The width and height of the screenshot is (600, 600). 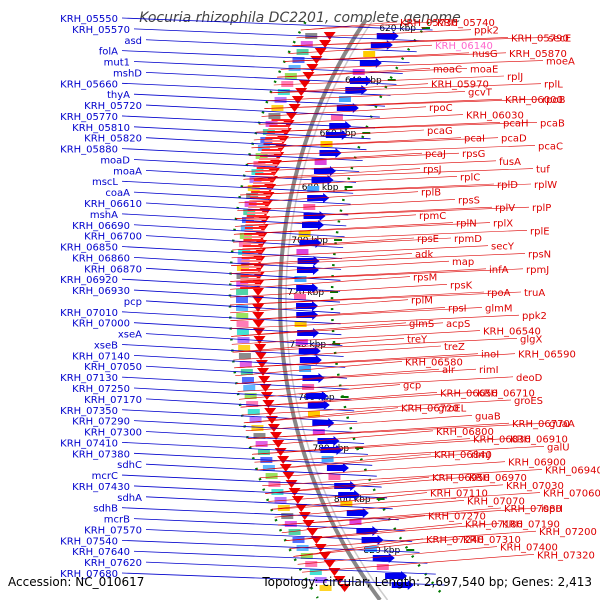 I want to click on left-gene-label: KRH_05720, so click(x=113, y=106).